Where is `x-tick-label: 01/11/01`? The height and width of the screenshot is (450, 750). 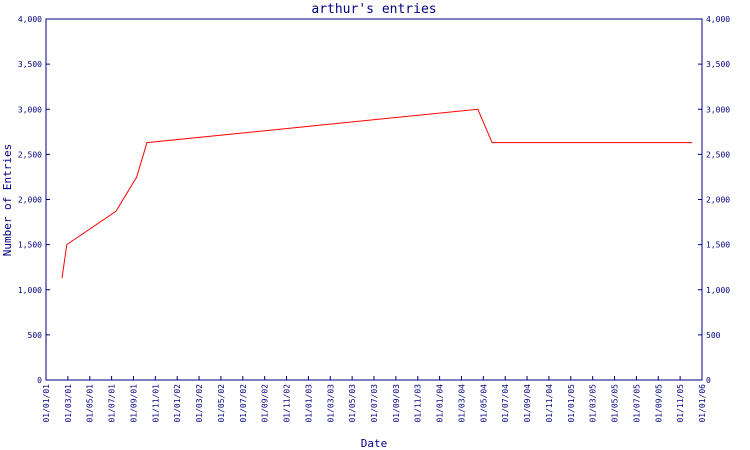
x-tick-label: 01/11/01 is located at coordinates (155, 403).